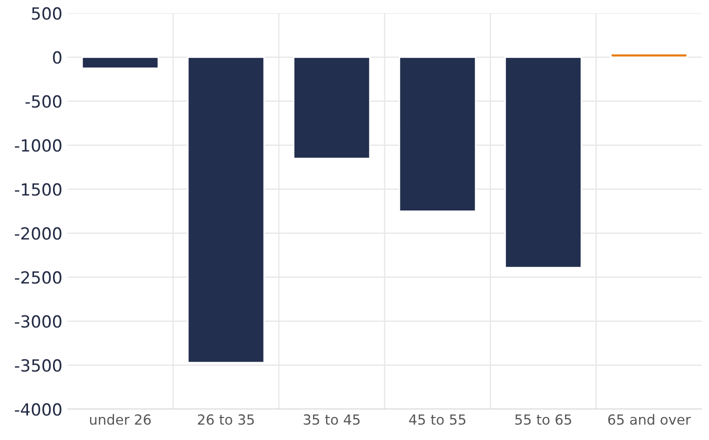  I want to click on y-tick-label: -500, so click(43, 101).